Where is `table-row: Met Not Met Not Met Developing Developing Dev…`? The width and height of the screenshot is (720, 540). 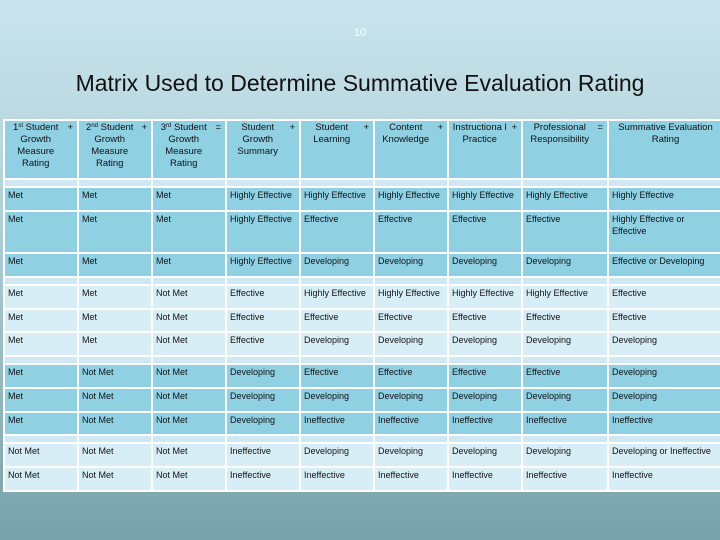 table-row: Met Not Met Not Met Developing Developing Dev… is located at coordinates (362, 399).